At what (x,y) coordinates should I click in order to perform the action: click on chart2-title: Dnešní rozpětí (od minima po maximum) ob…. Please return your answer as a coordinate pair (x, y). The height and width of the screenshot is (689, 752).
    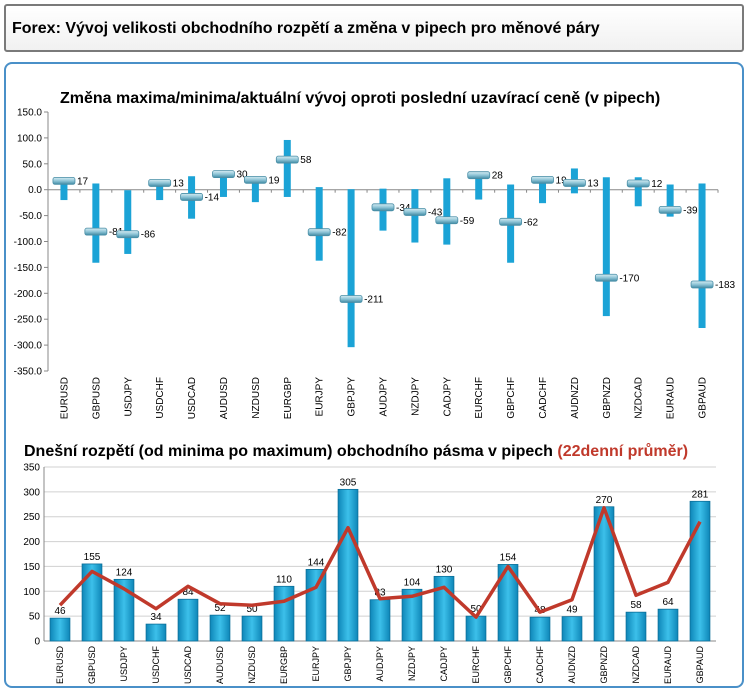
    Looking at the image, I should click on (356, 451).